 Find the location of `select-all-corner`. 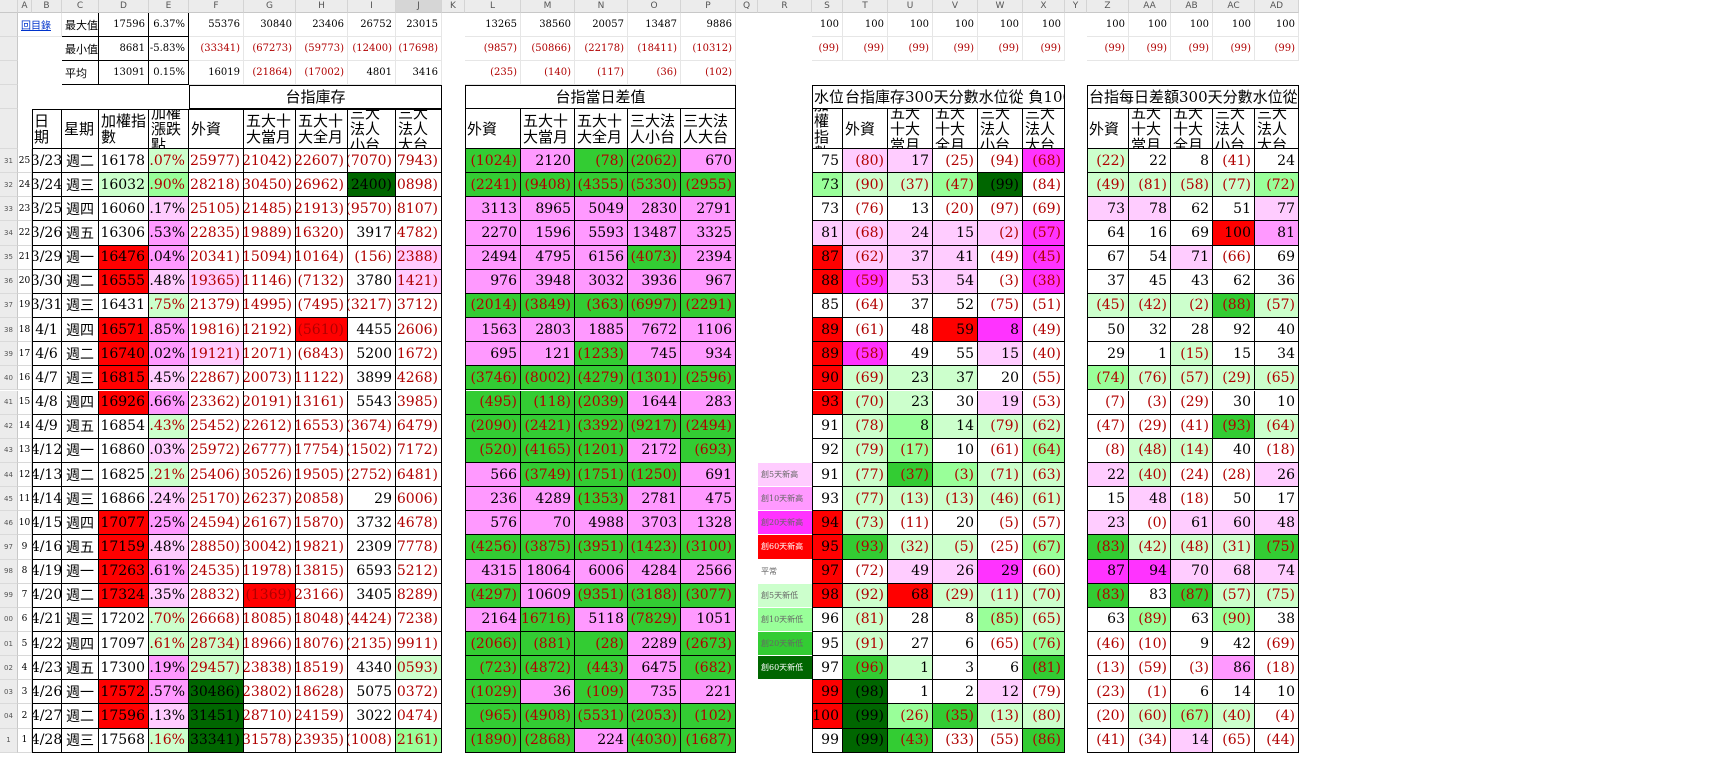

select-all-corner is located at coordinates (9, 6).